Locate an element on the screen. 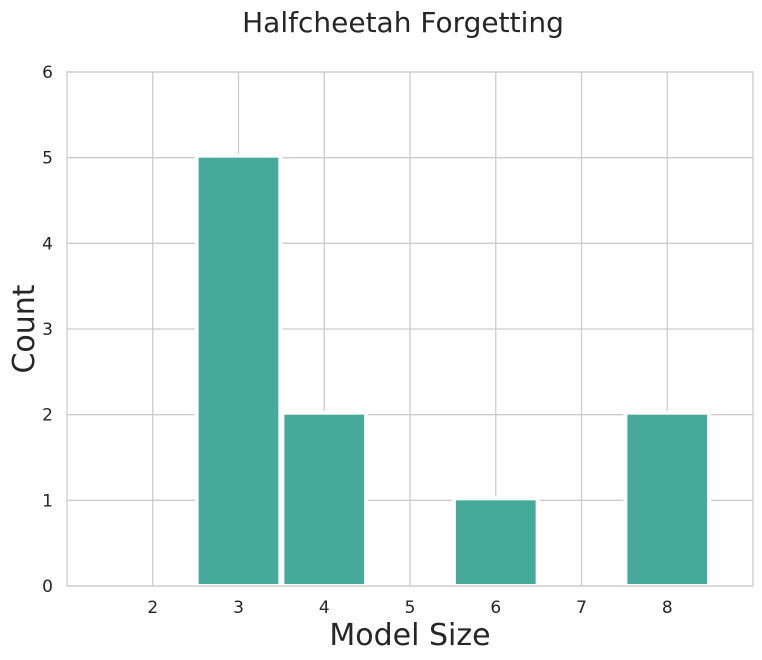 The height and width of the screenshot is (660, 762). x-tick-label: 8 is located at coordinates (667, 608).